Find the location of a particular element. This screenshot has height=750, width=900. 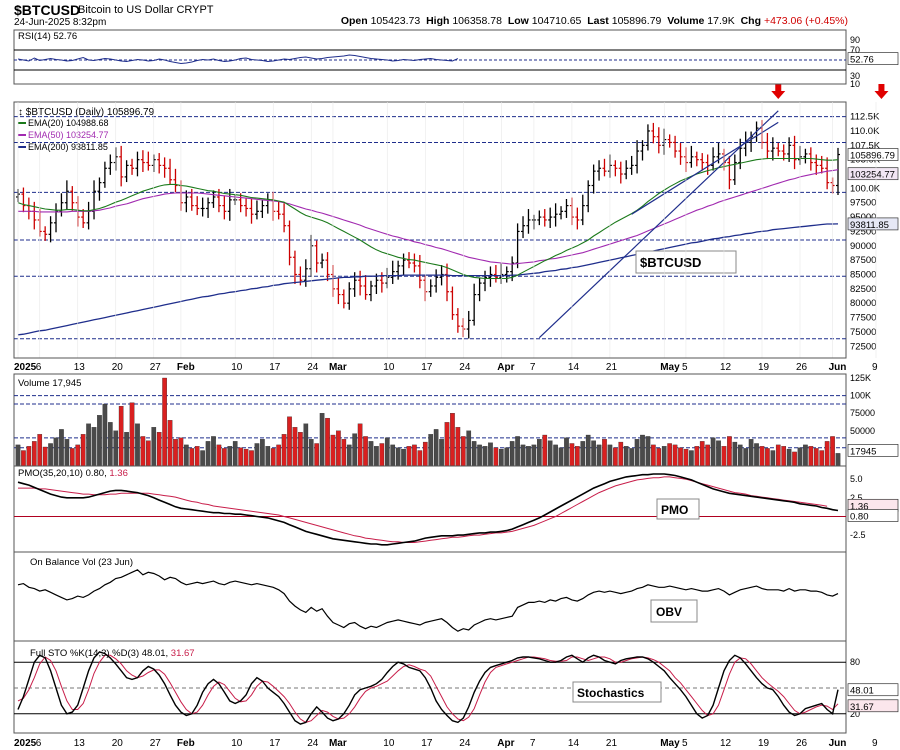

rsi-legend: RSI(14) 52.76 is located at coordinates (47, 36).